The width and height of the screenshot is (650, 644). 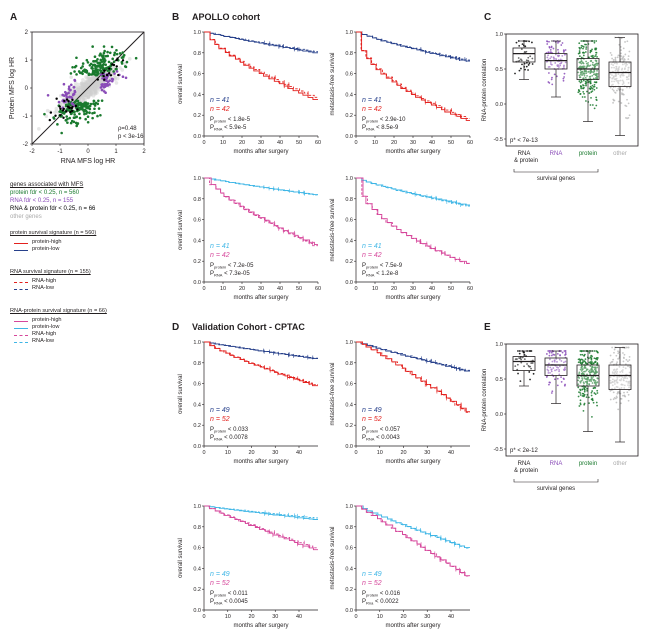 What do you see at coordinates (26, 145) in the screenshot?
I see `y-tick-label: -2` at bounding box center [26, 145].